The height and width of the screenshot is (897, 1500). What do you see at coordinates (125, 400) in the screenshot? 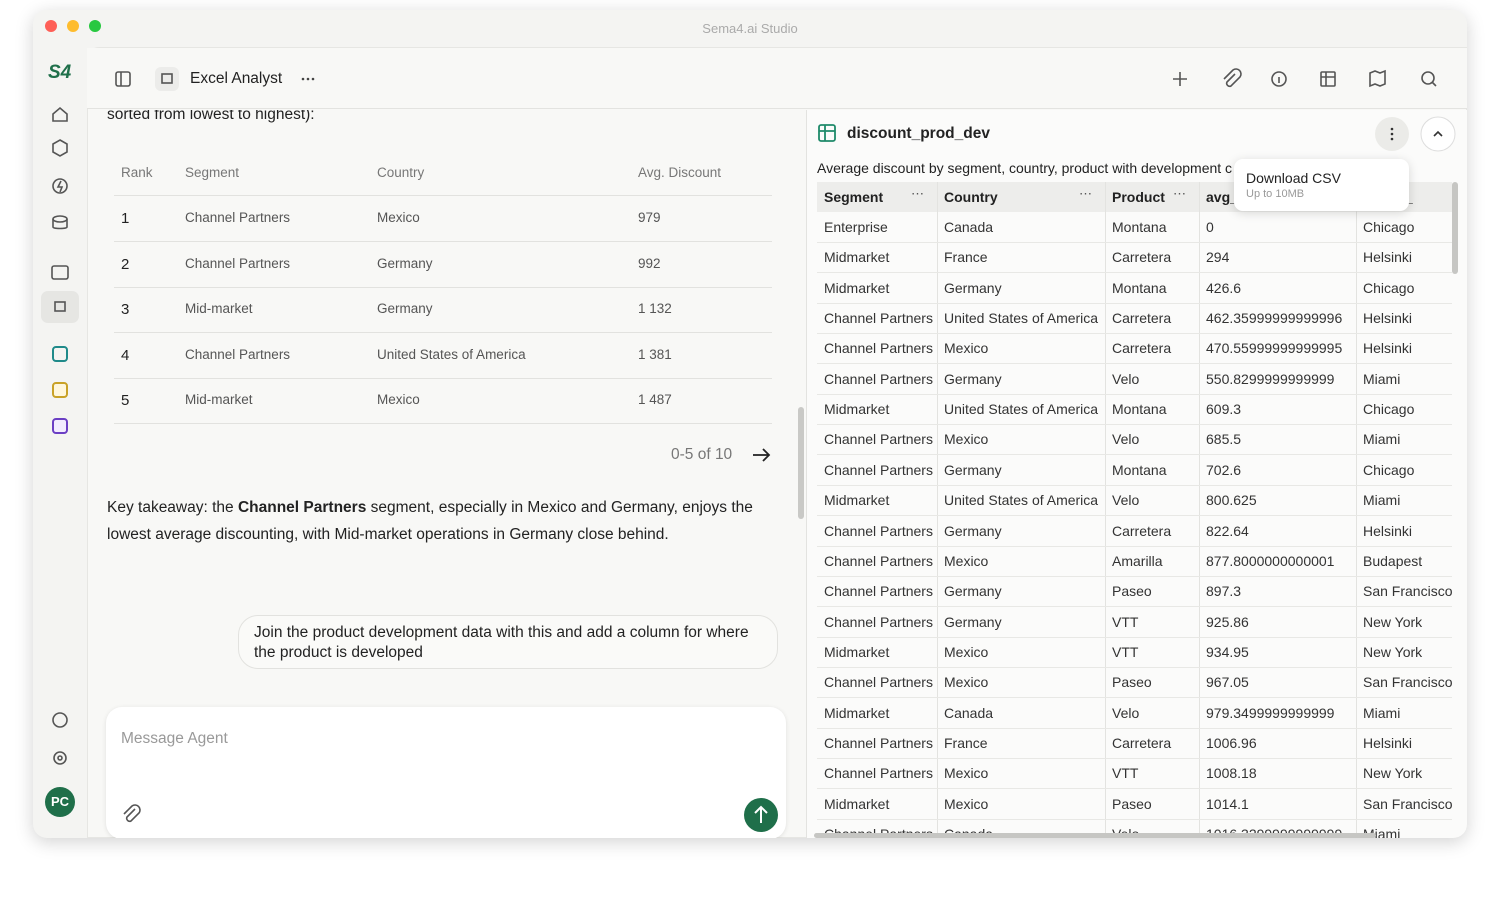
I see `table-cell: 5` at bounding box center [125, 400].